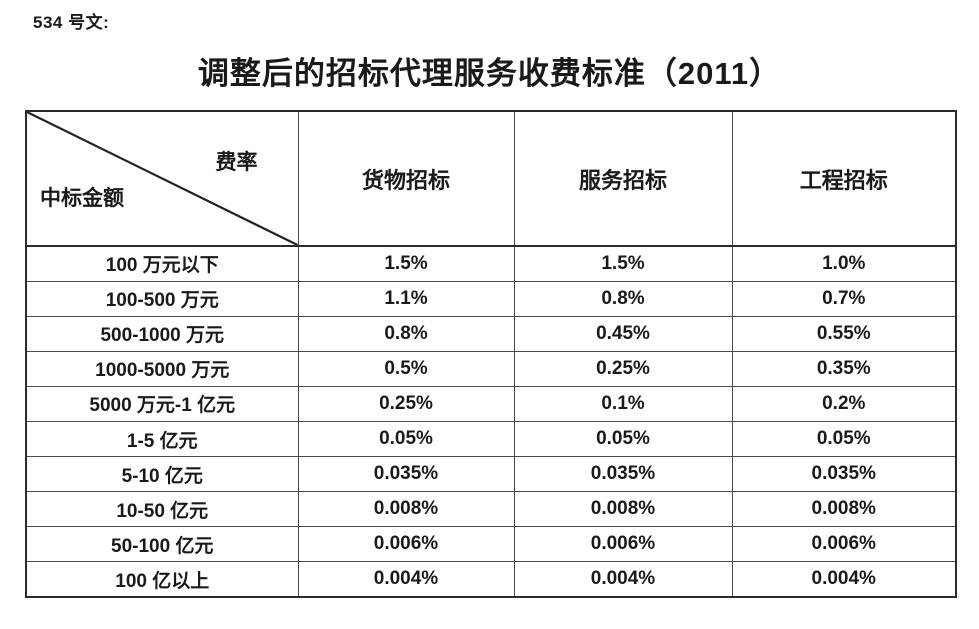 The height and width of the screenshot is (629, 979). What do you see at coordinates (844, 544) in the screenshot?
I see `works-rate-value: 0.006%` at bounding box center [844, 544].